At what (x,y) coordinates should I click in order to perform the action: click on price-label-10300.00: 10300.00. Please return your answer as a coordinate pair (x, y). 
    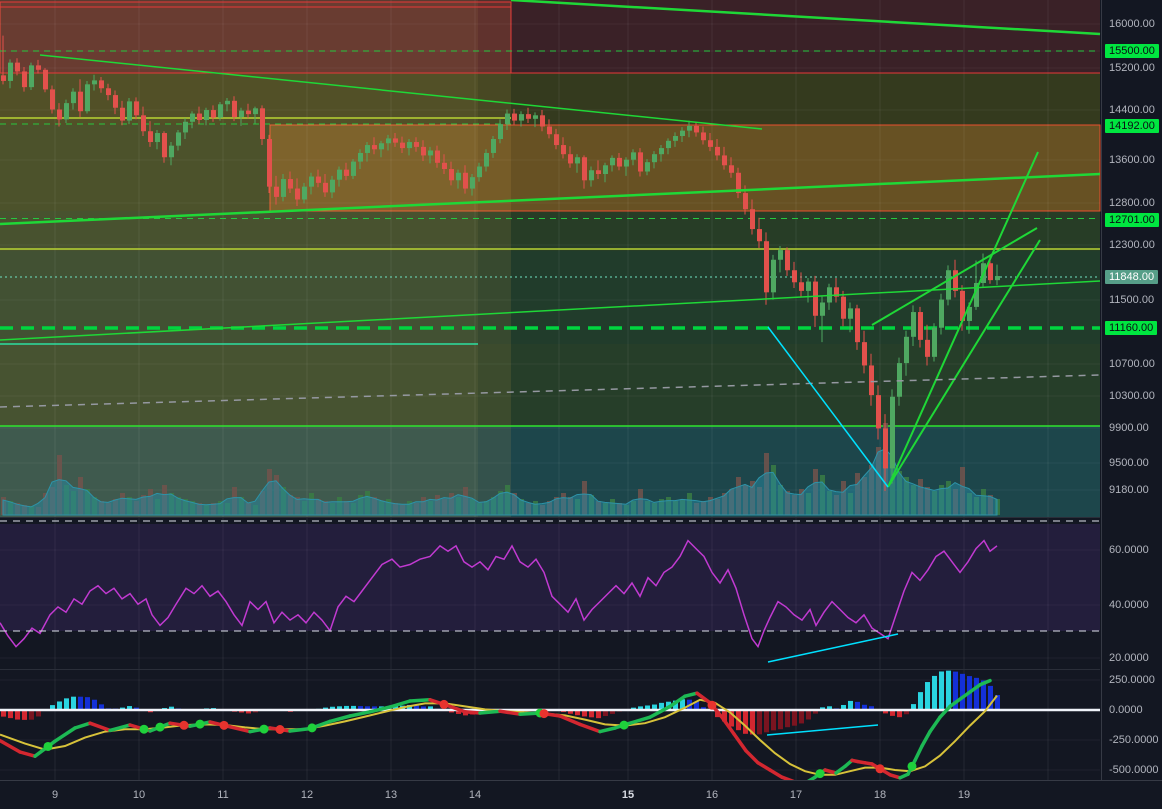
    Looking at the image, I should click on (1132, 396).